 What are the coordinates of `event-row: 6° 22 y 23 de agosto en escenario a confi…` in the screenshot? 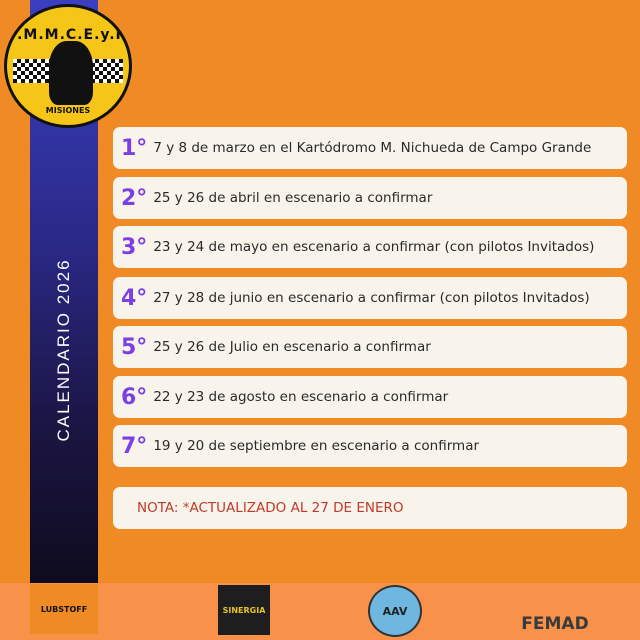 It's located at (370, 397).